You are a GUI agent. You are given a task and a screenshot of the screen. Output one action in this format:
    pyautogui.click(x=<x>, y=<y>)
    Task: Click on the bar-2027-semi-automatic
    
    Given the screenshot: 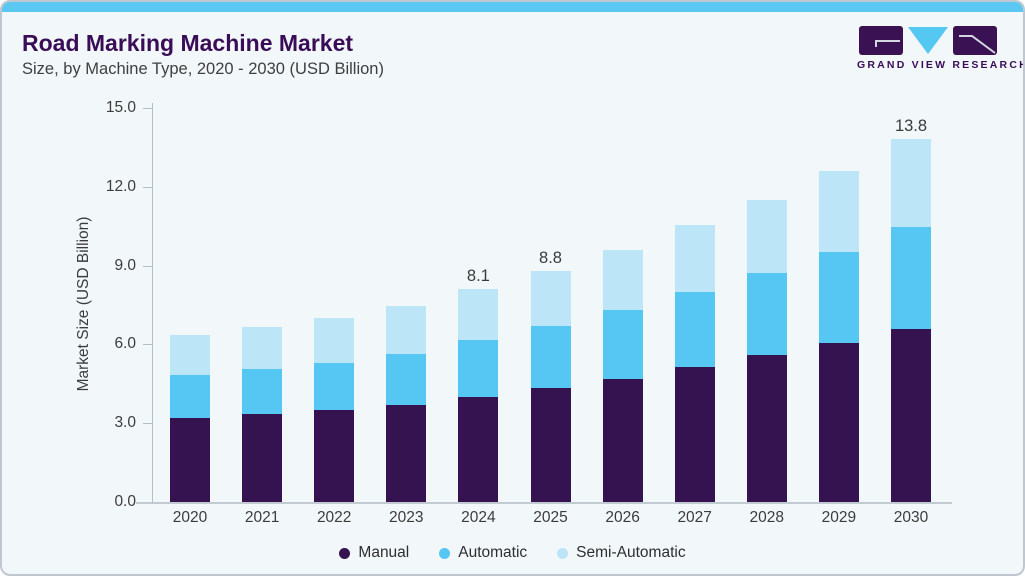 What is the action you would take?
    pyautogui.click(x=694, y=258)
    